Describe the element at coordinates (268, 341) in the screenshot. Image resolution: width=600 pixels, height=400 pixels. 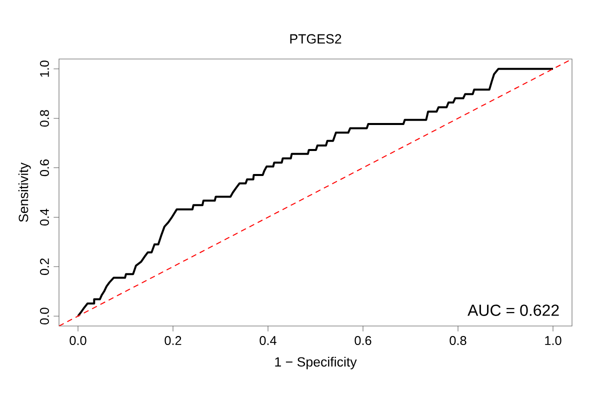
I see `x-tick-label: 0.4` at that location.